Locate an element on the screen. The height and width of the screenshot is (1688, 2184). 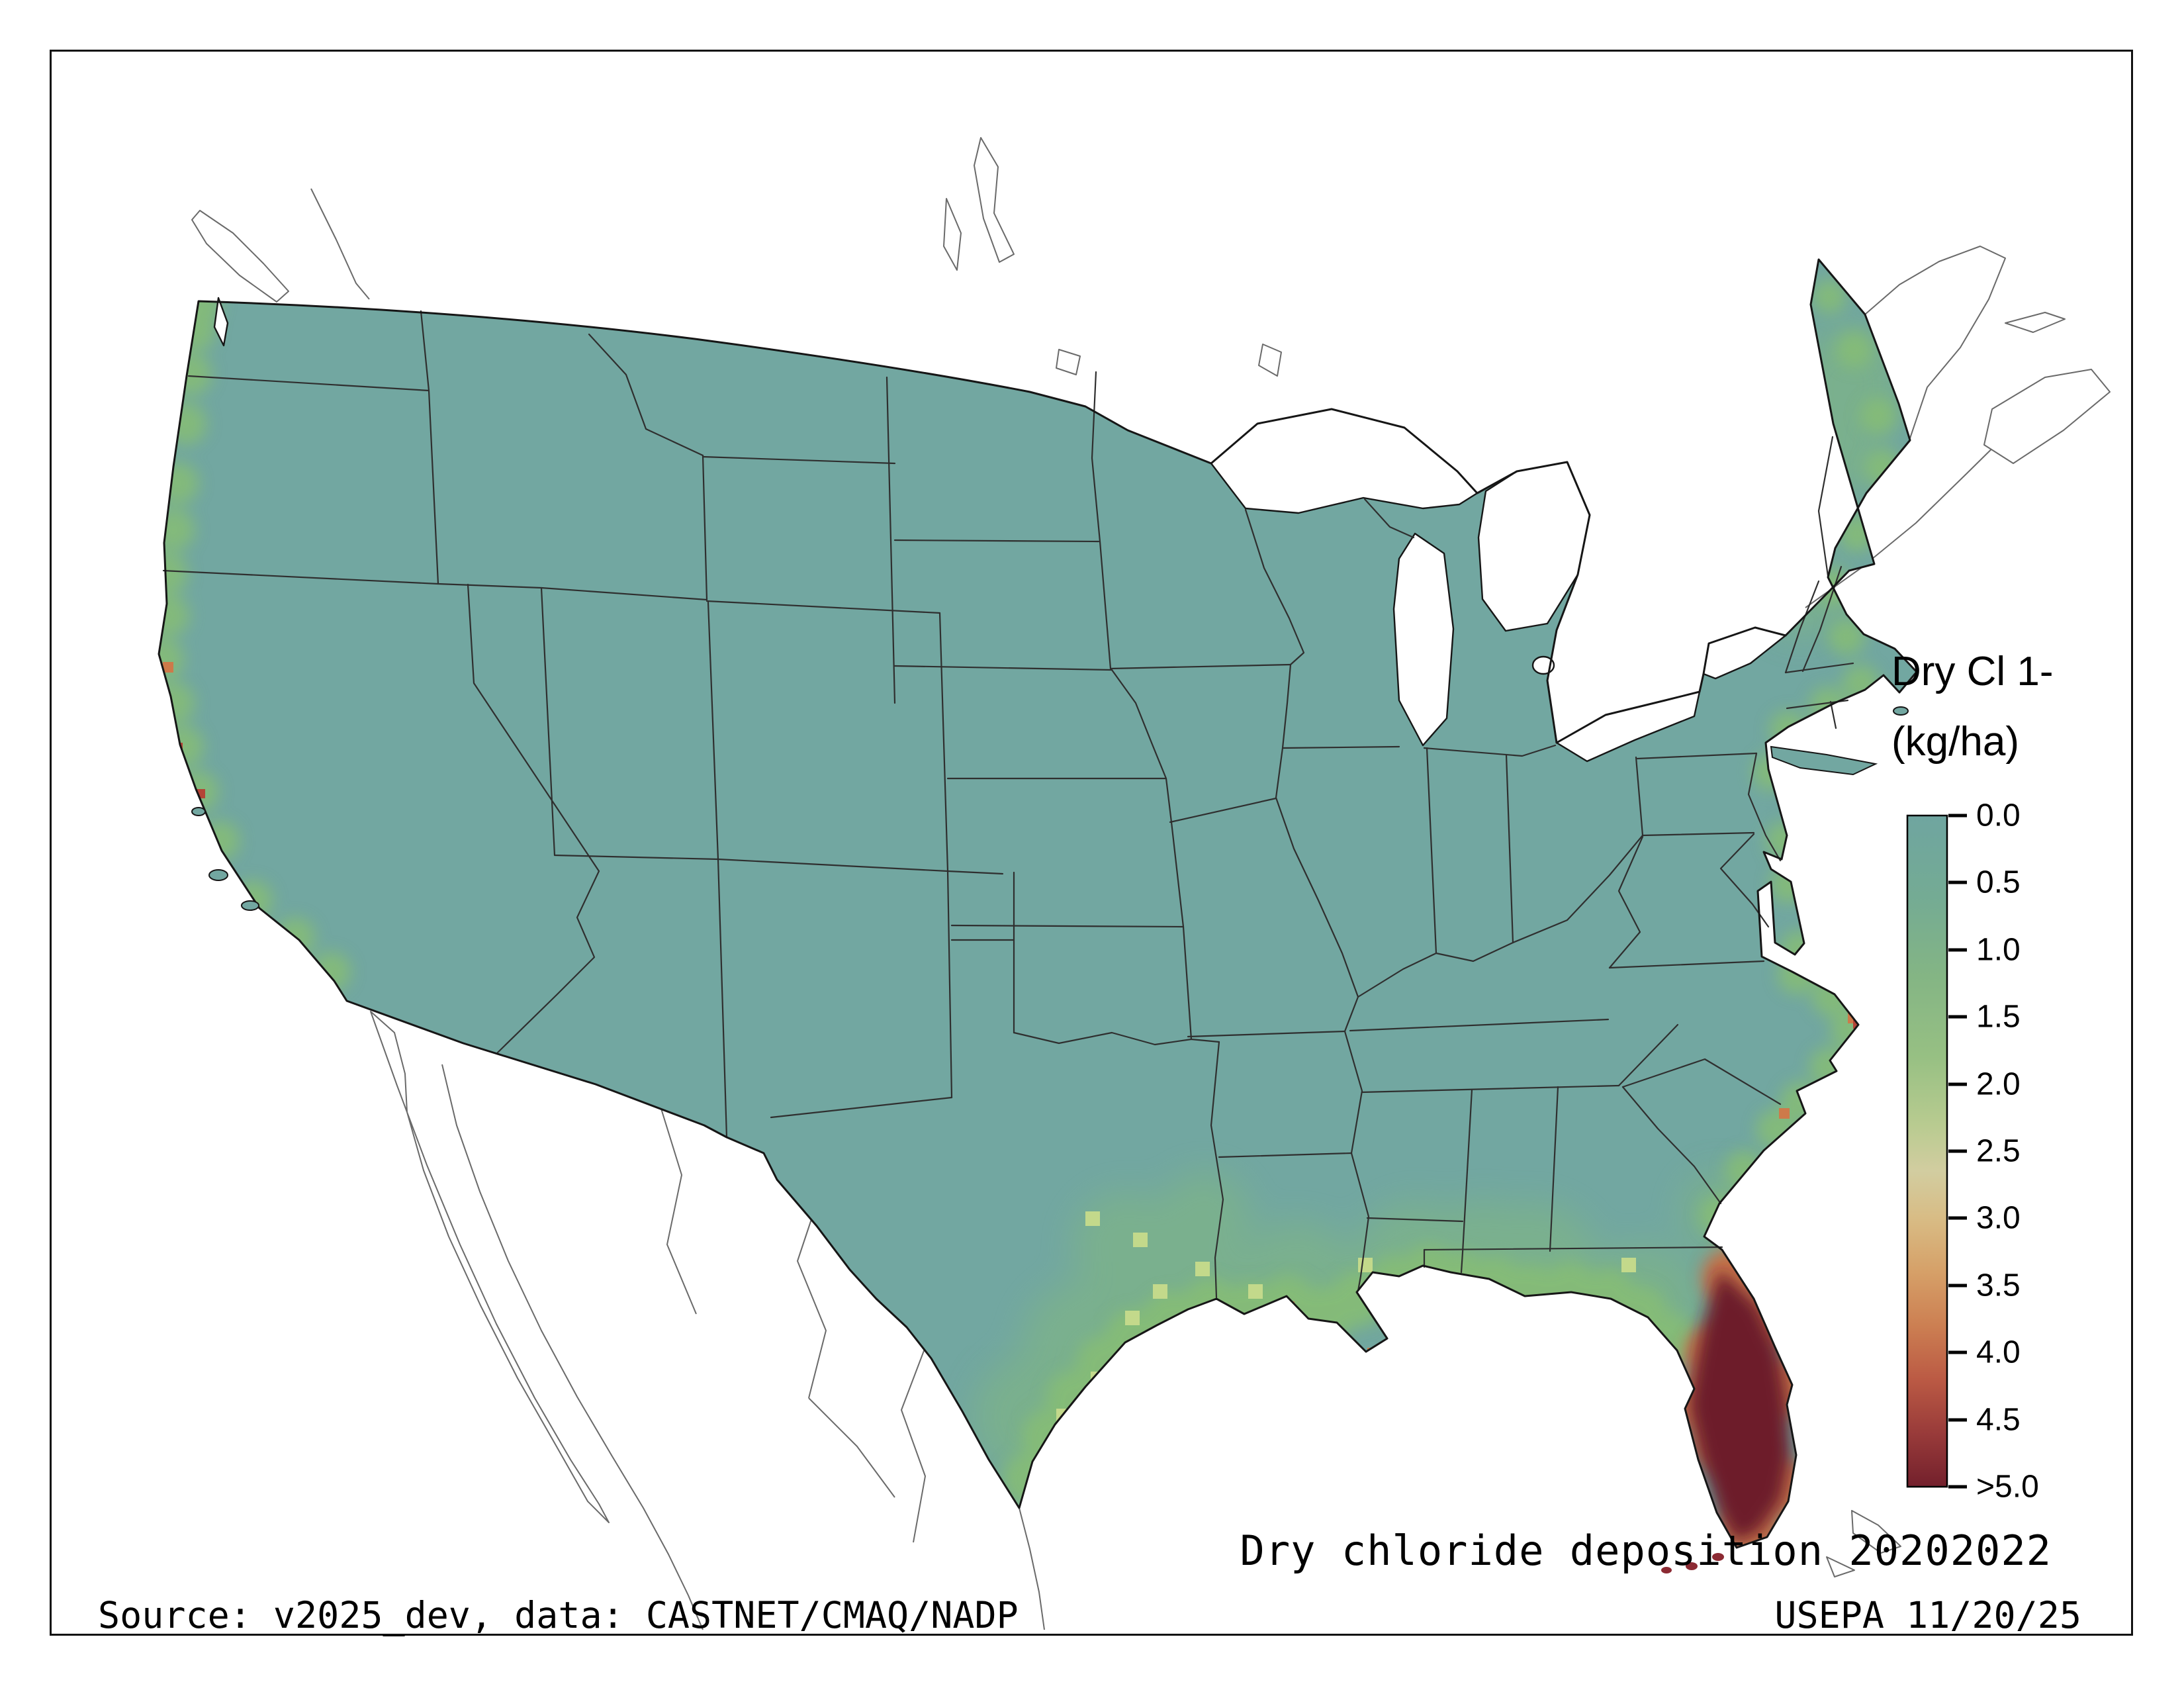
legend-tick-row: 4.5 is located at coordinates (1985, 1419).